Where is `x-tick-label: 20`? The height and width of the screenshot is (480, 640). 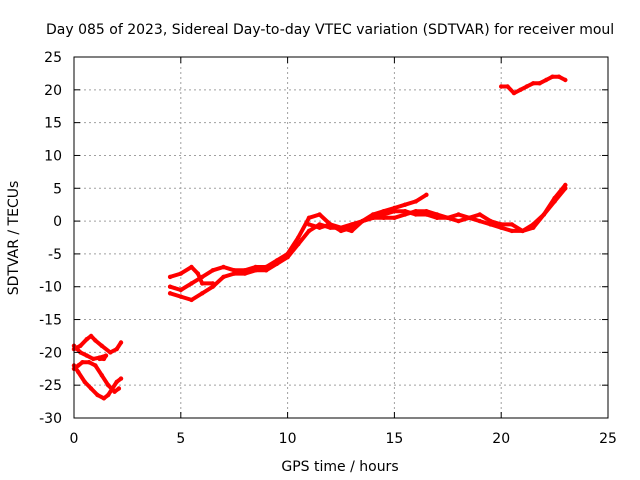 x-tick-label: 20 is located at coordinates (501, 439).